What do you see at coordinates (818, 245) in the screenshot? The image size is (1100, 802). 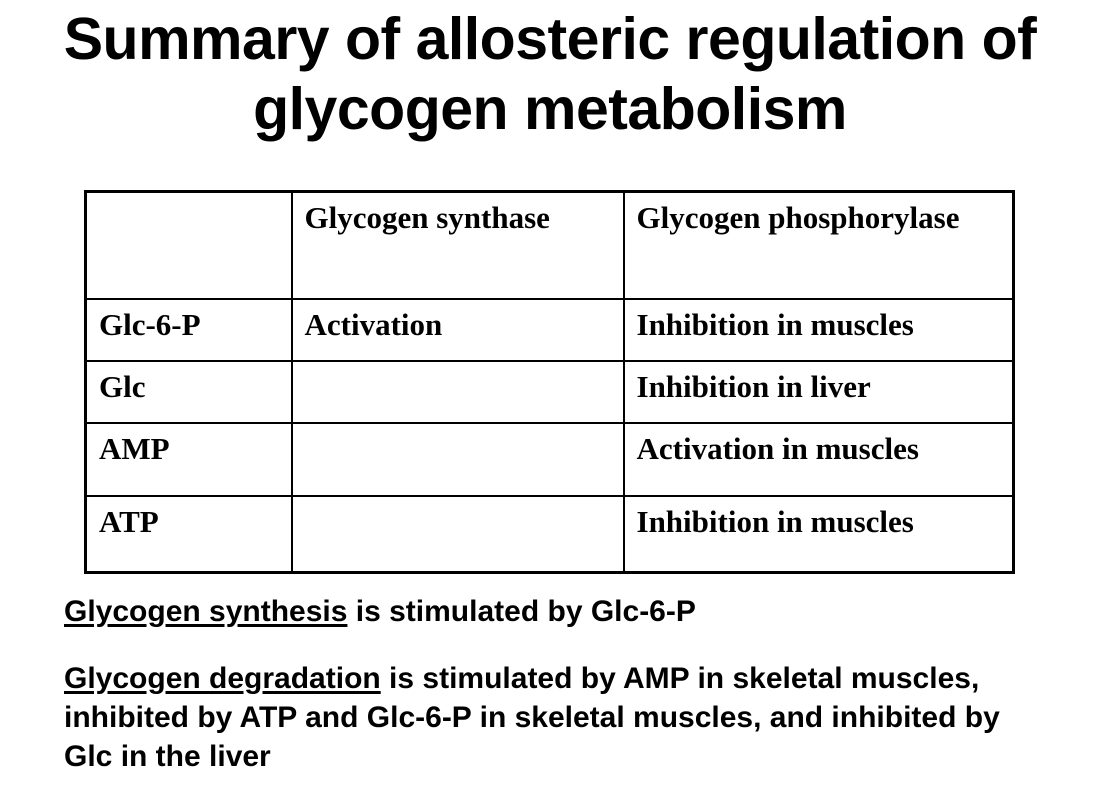 I see `column-header-glycogen-phosphorylase: Glycogen phosphorylase` at bounding box center [818, 245].